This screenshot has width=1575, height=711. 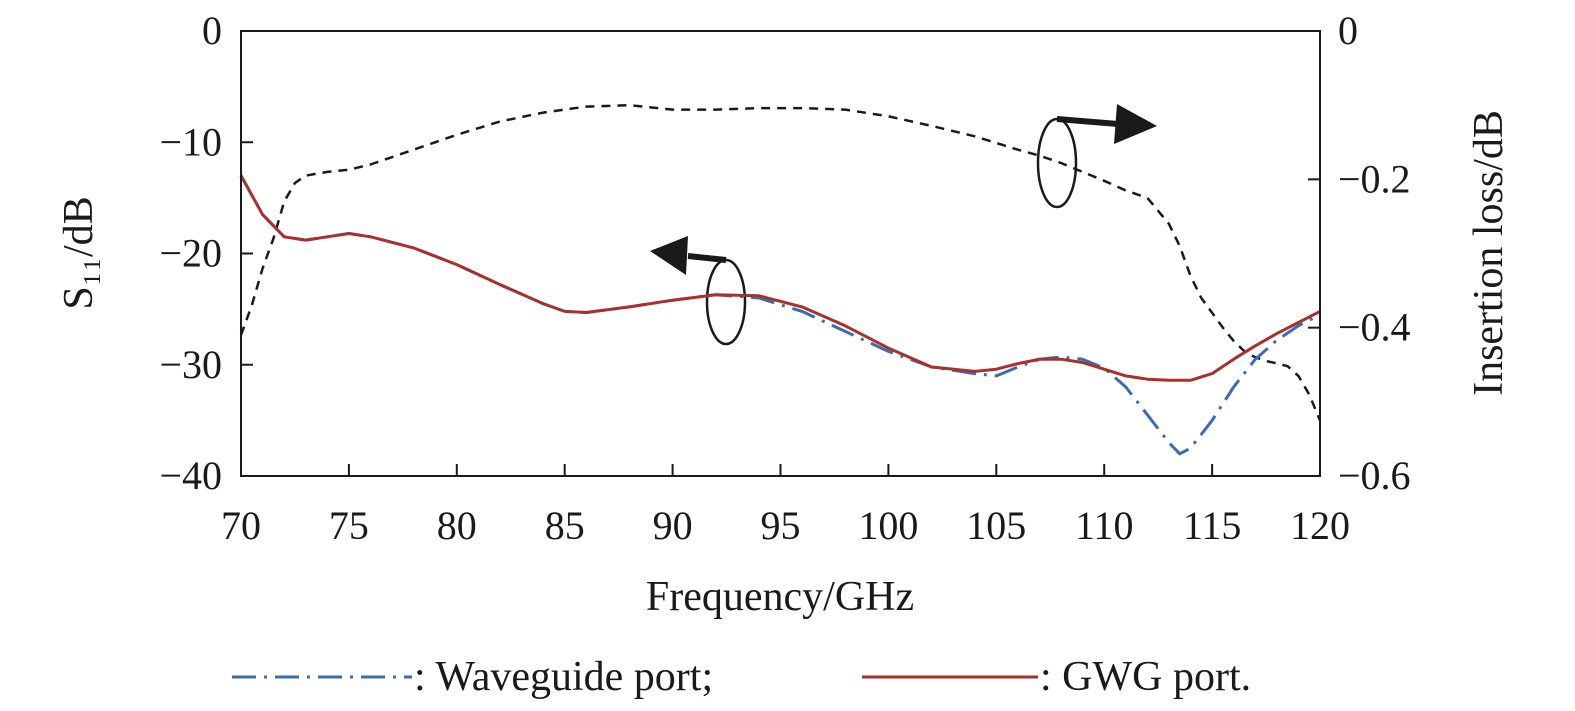 I want to click on x-tick-label: 70, so click(x=241, y=525).